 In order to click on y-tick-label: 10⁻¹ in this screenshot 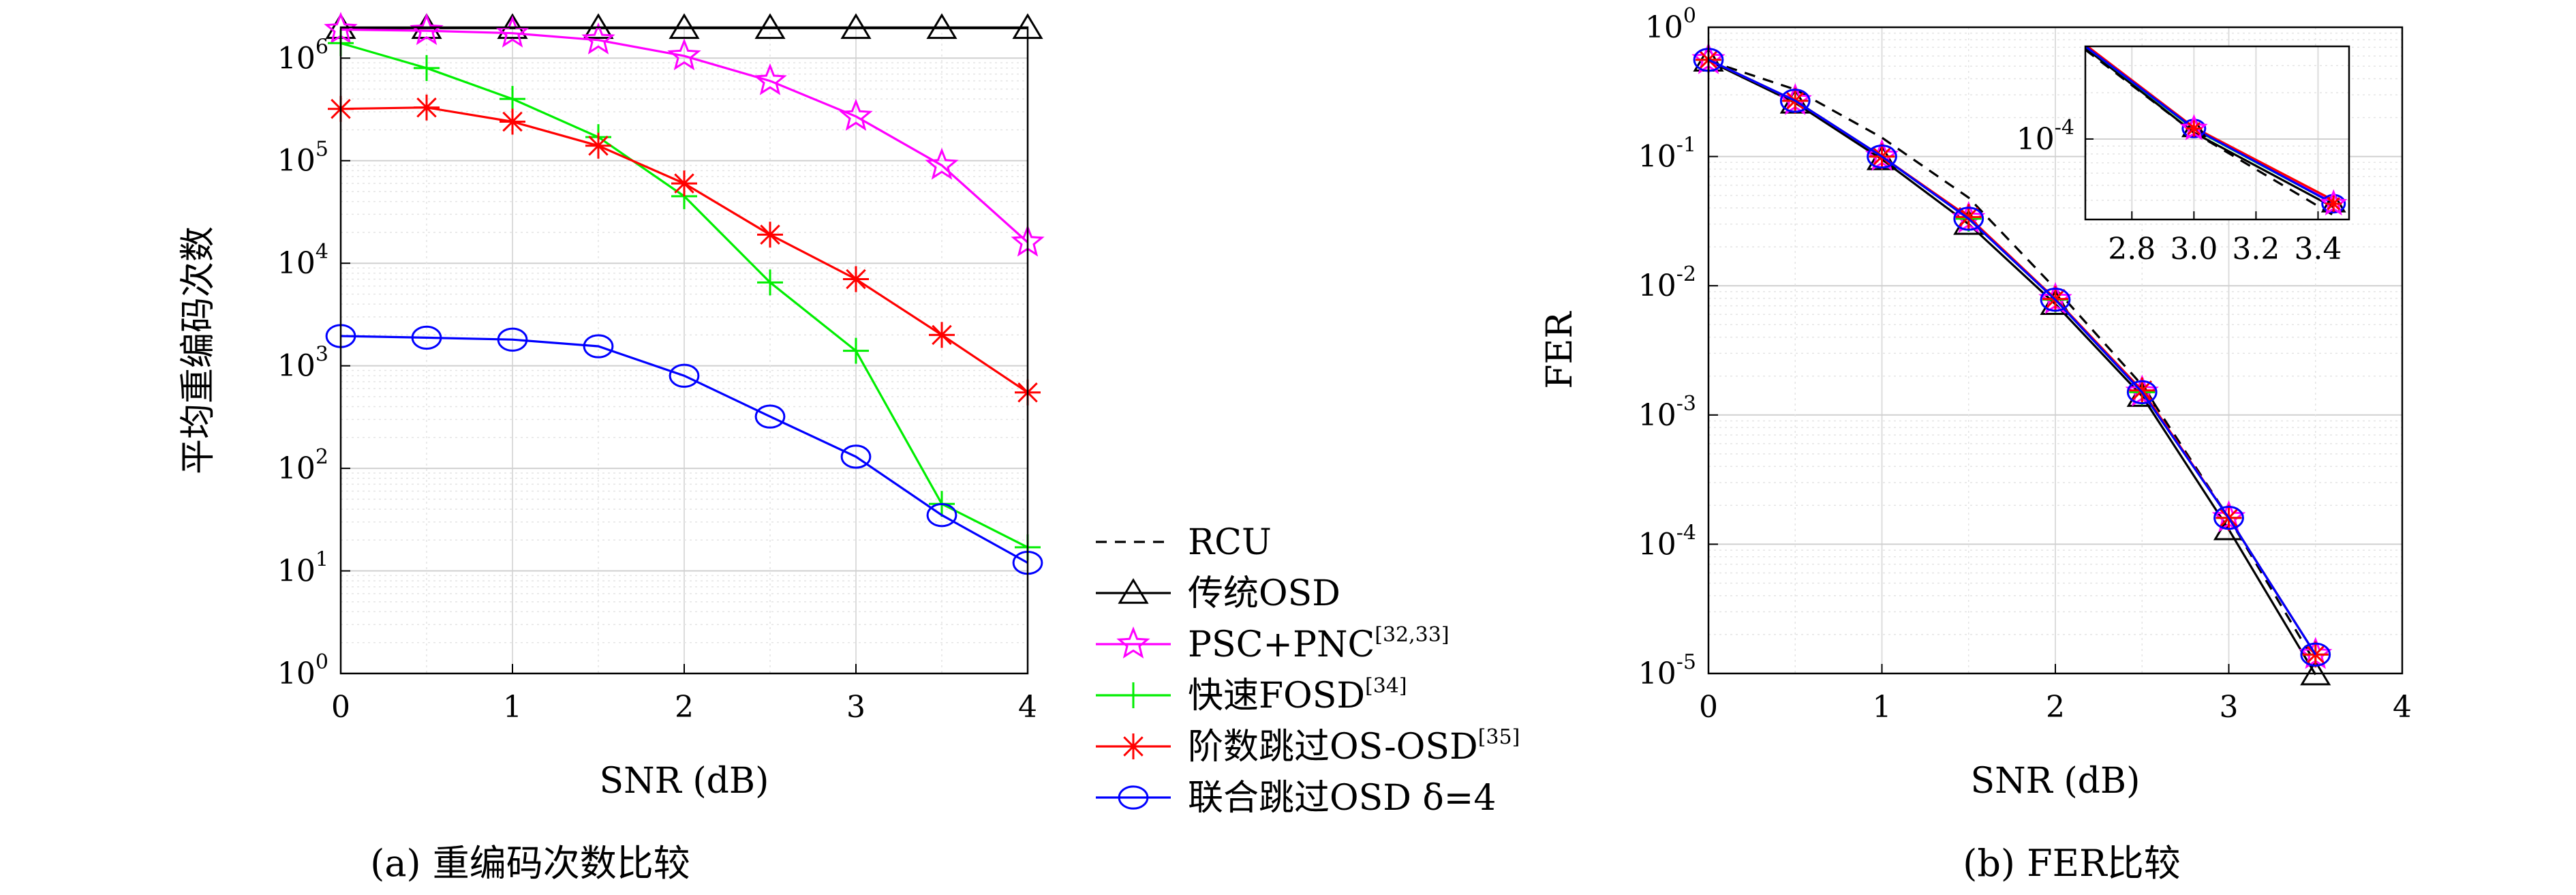, I will do `click(1667, 154)`.